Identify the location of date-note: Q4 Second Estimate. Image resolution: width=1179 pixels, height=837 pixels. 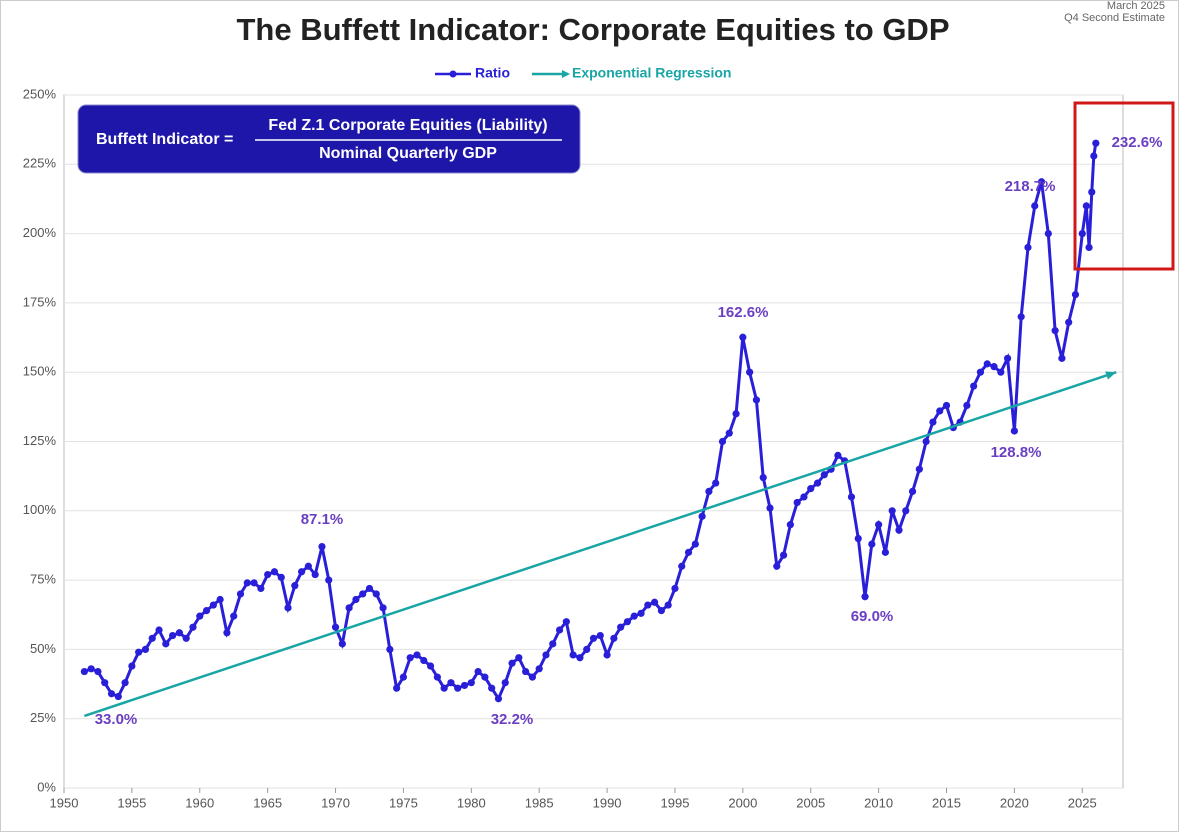
(1114, 18).